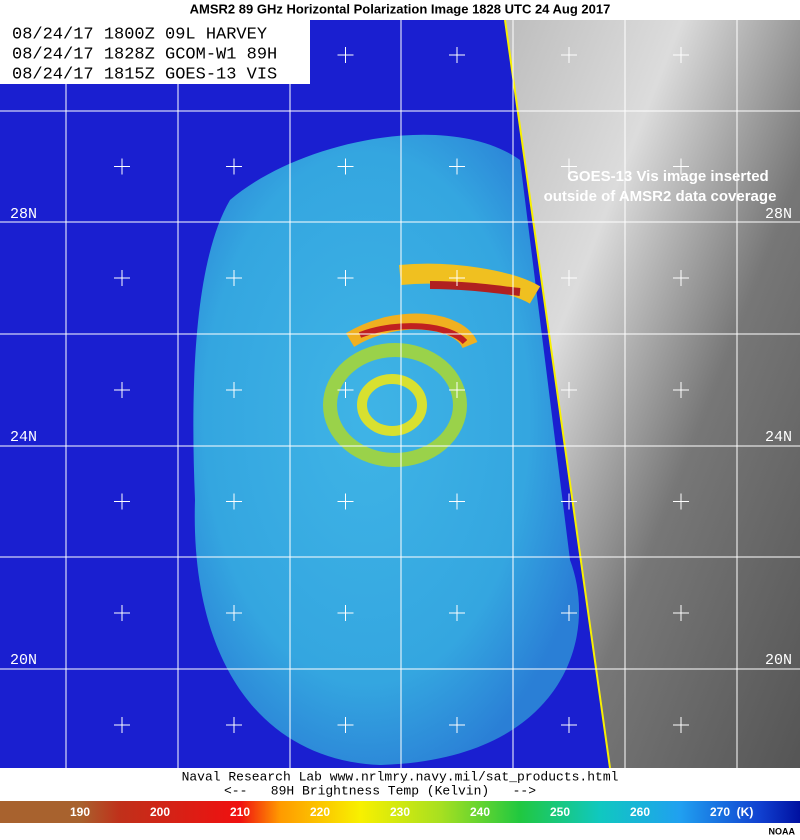  What do you see at coordinates (240, 812) in the screenshot?
I see `scale-label: 210` at bounding box center [240, 812].